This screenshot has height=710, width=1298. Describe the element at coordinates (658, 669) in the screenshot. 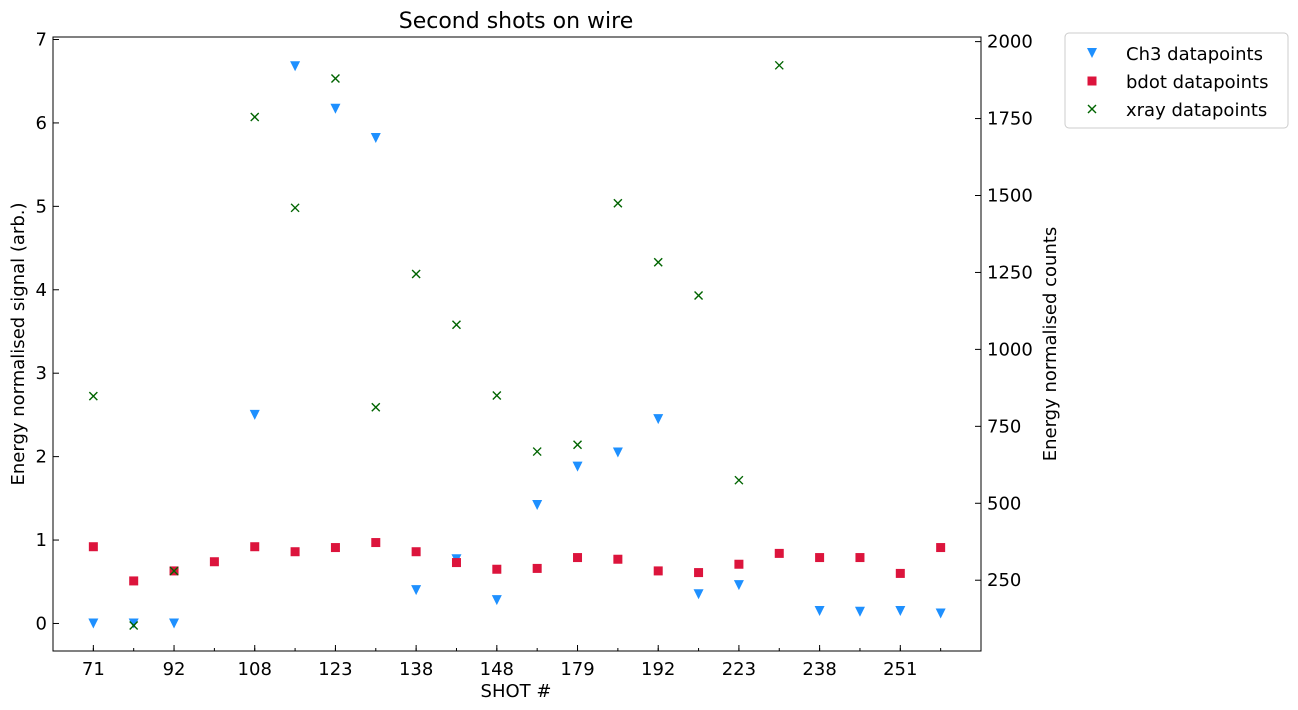

I see `x-tick-label: 192` at that location.